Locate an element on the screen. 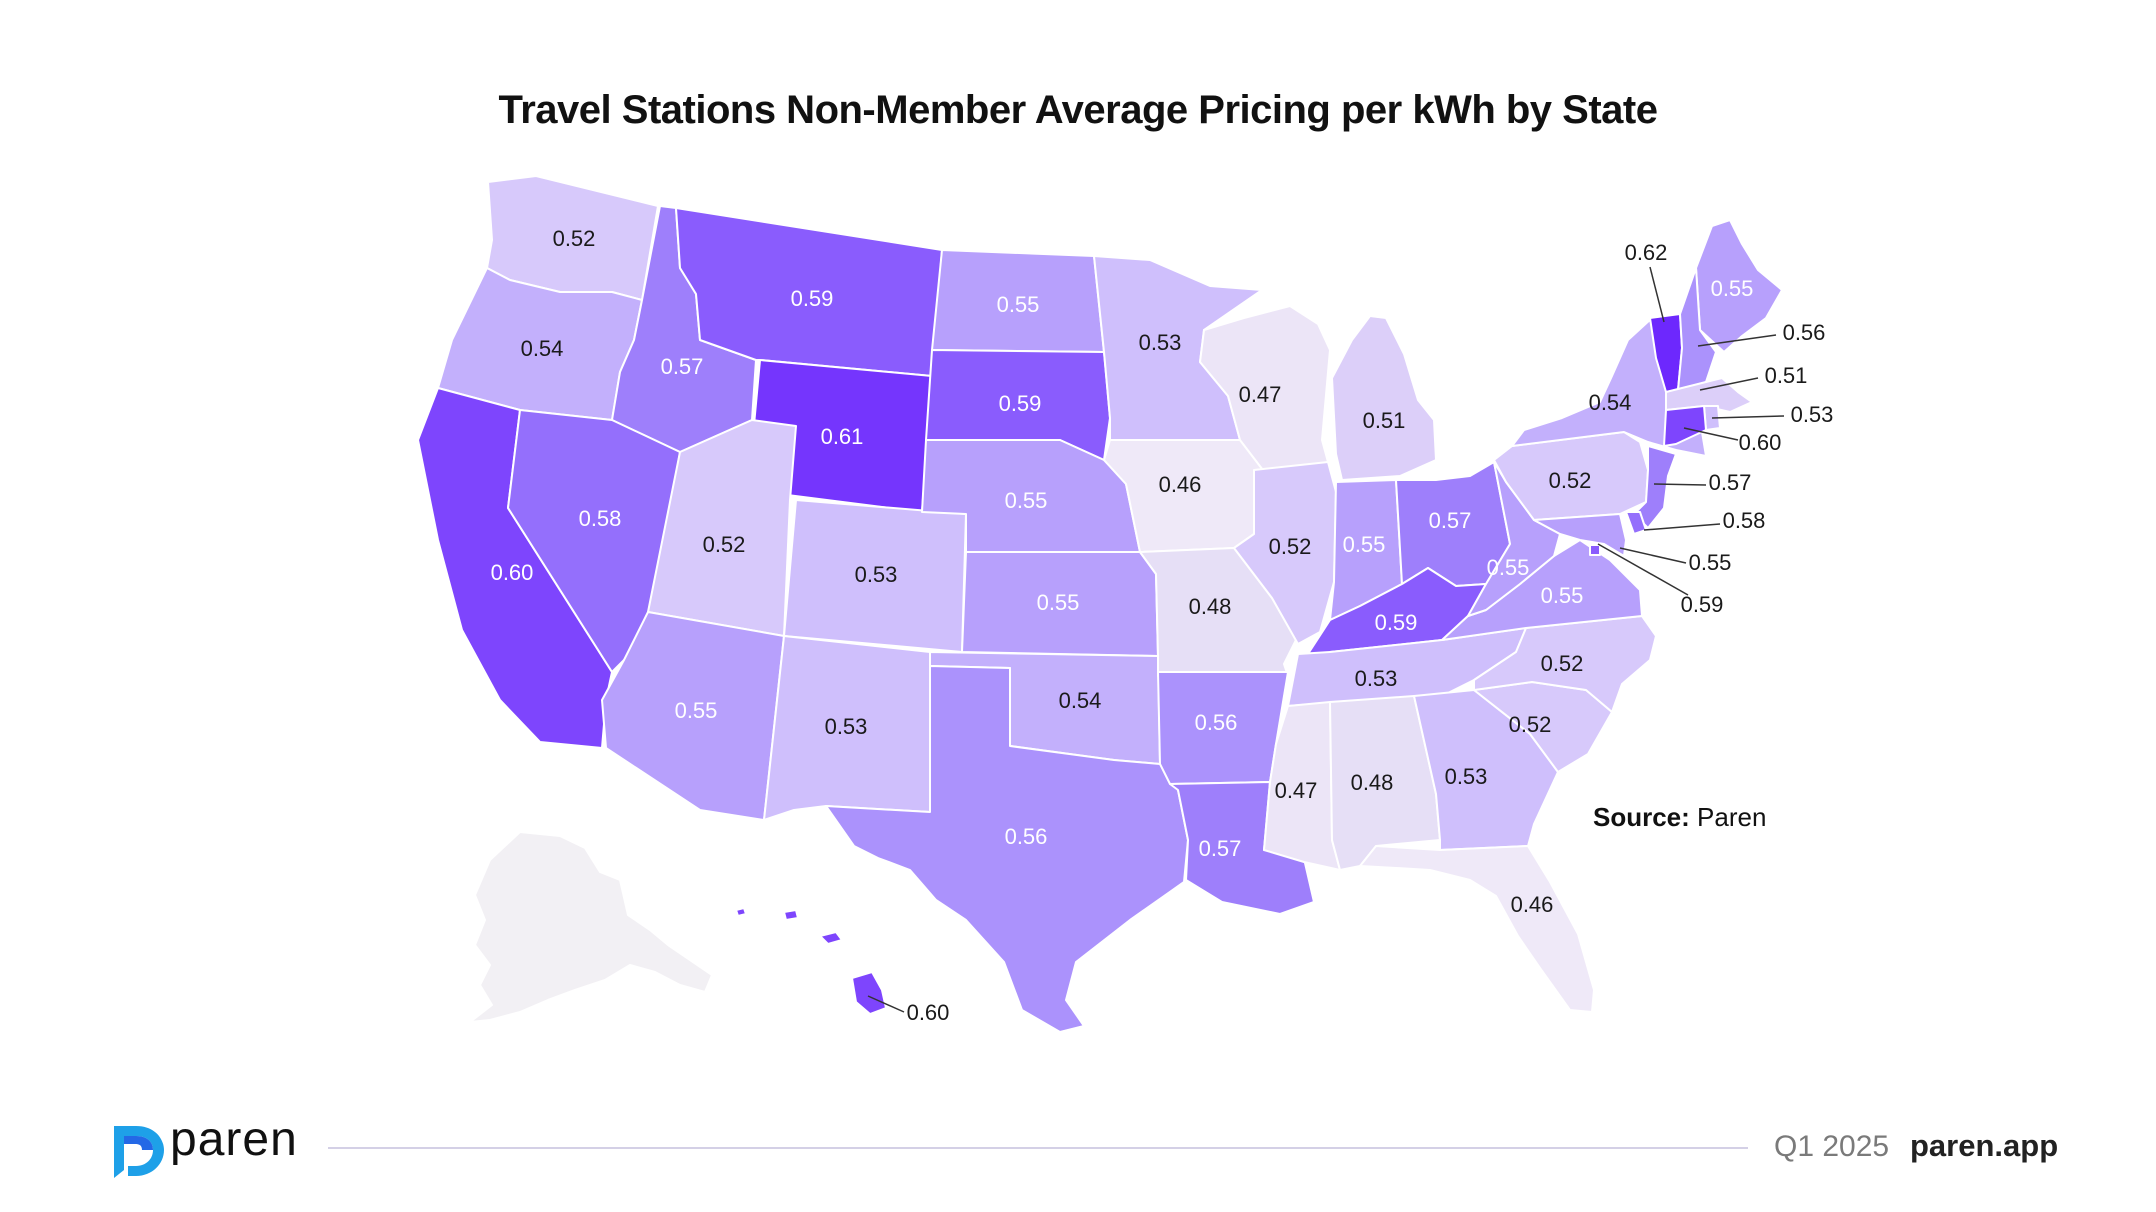 This screenshot has width=2156, height=1212. leader-VT is located at coordinates (1657, 294).